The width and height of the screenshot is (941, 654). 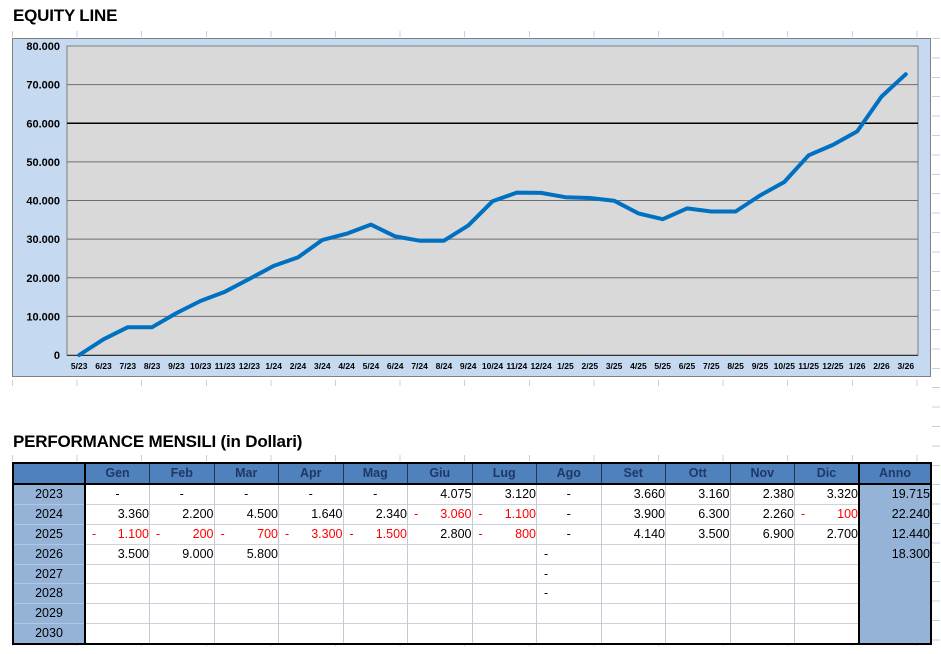 What do you see at coordinates (633, 514) in the screenshot?
I see `cell-2024-set: 3.900` at bounding box center [633, 514].